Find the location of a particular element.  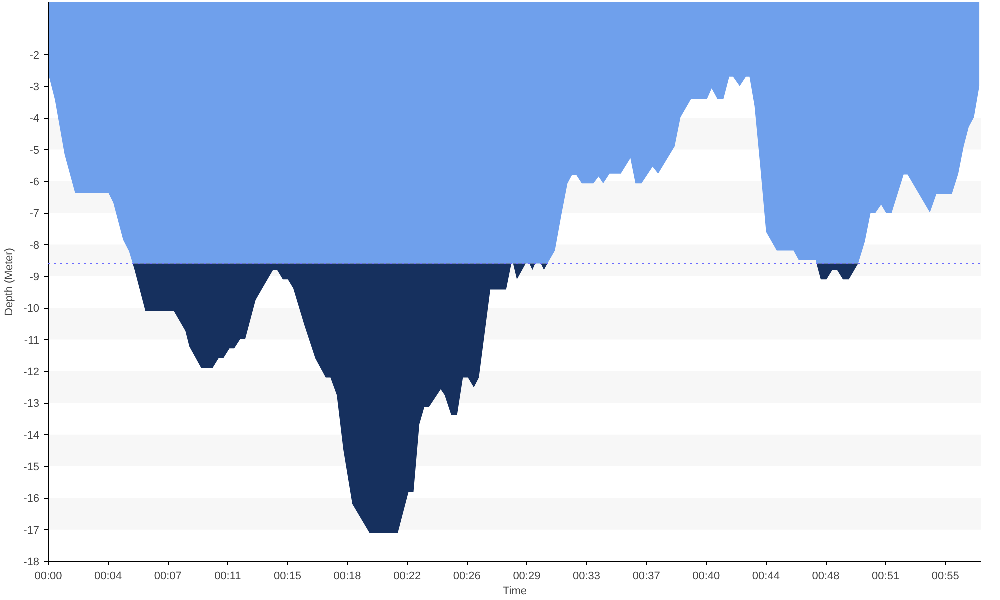

y-tick-label: -15 is located at coordinates (32, 467).